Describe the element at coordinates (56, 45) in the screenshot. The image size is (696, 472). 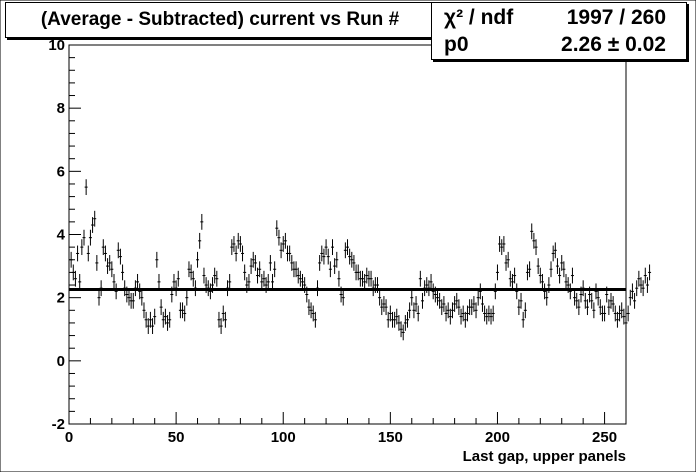
I see `y-tick-label: 10` at that location.